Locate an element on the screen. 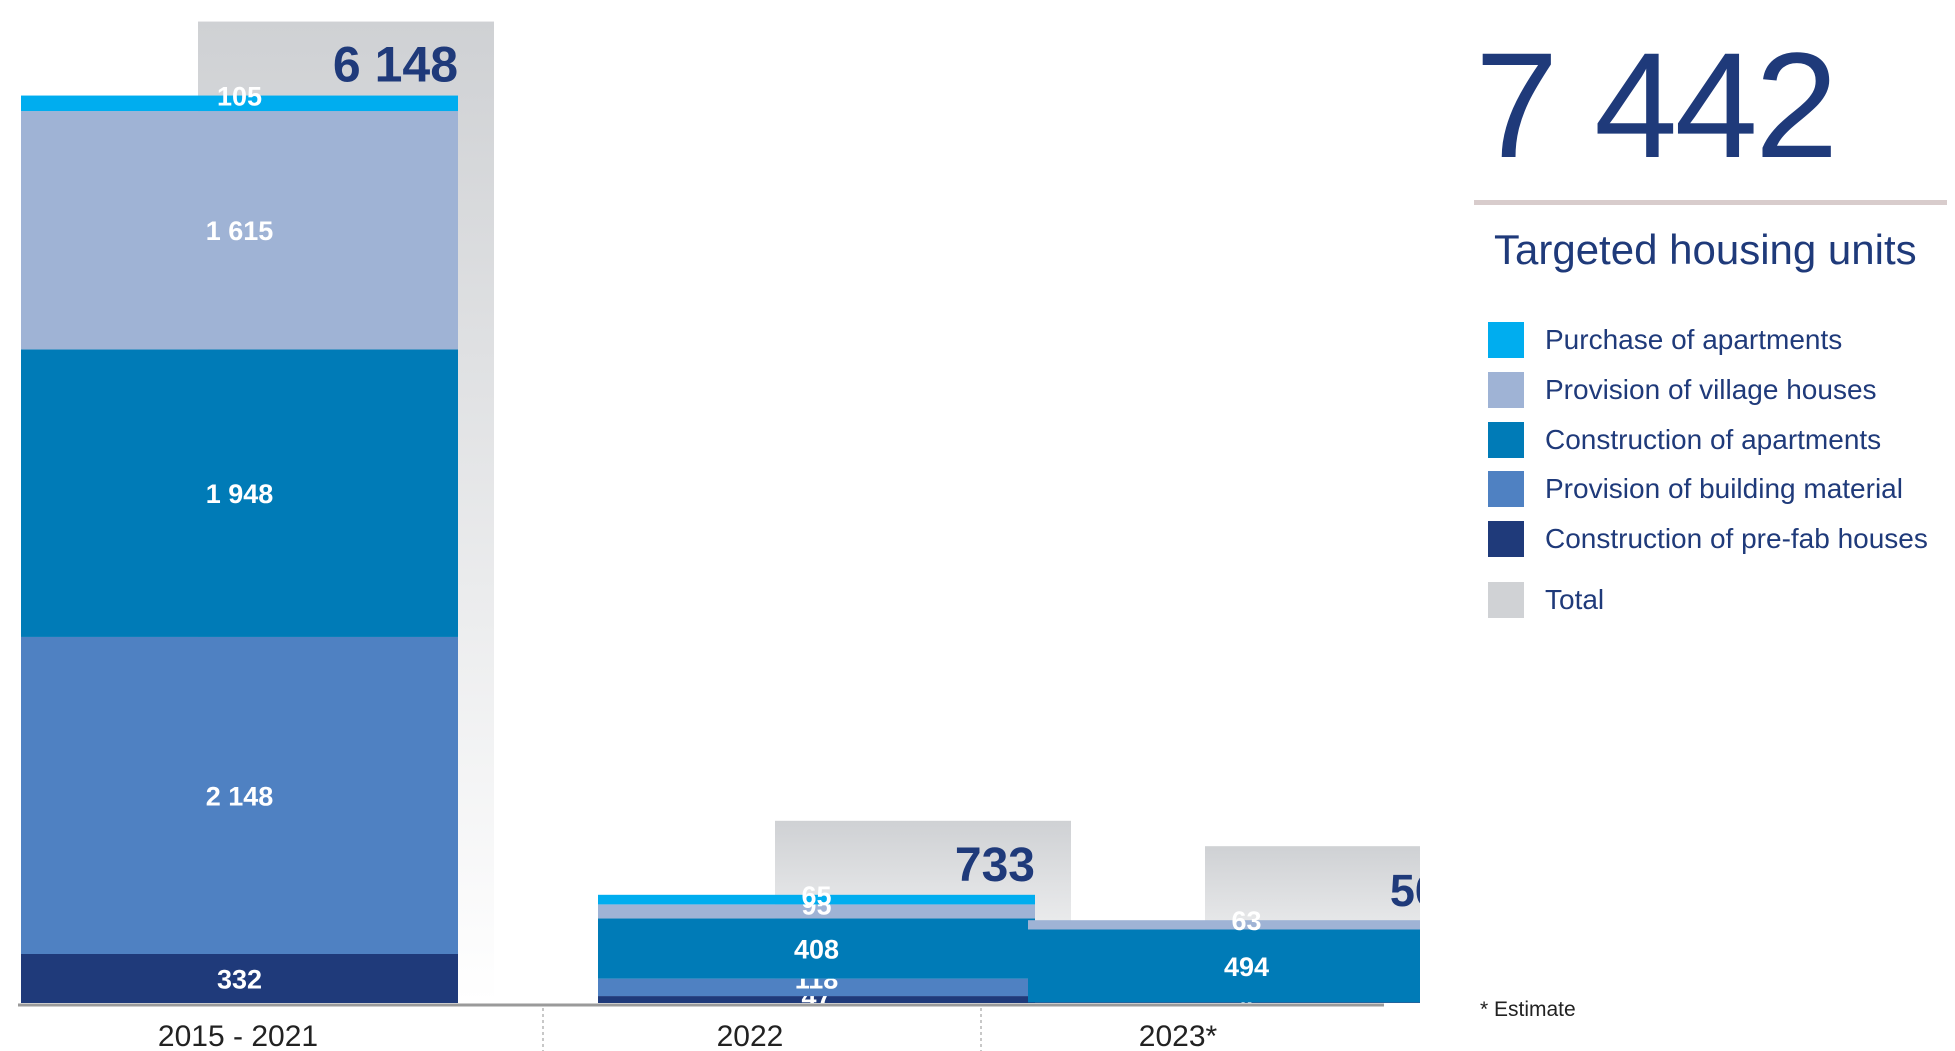 The width and height of the screenshot is (1955, 1051). segment-label-construction-of-apartments-2022: 408 is located at coordinates (816, 950).